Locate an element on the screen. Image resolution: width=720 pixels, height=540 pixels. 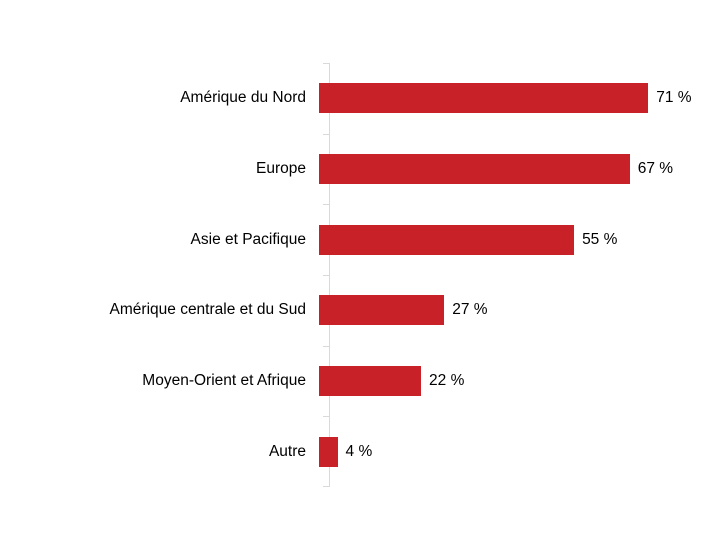
chart-row: Amérique du Nord 71 % is located at coordinates (360, 98).